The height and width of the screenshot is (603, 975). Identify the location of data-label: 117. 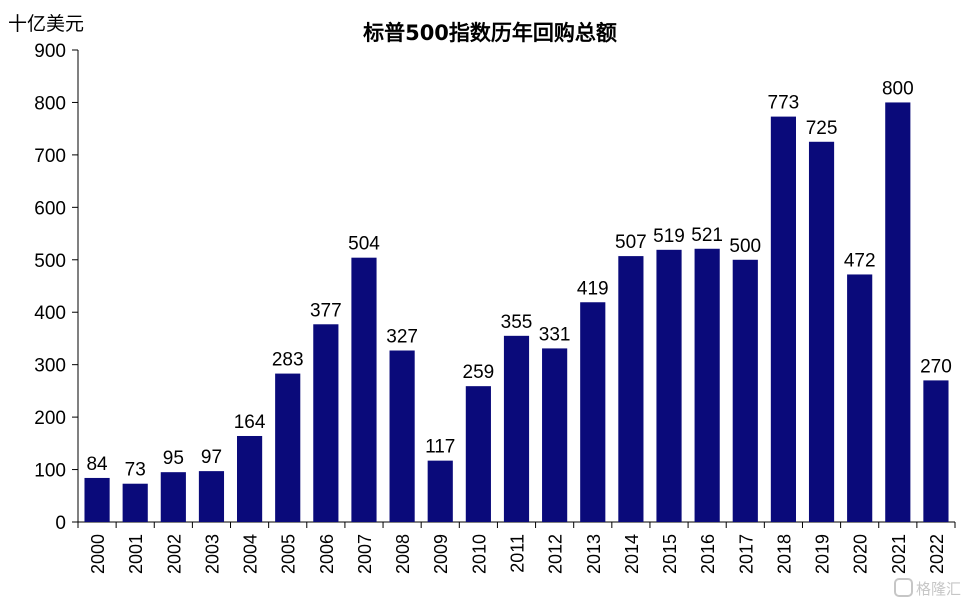
(440, 447).